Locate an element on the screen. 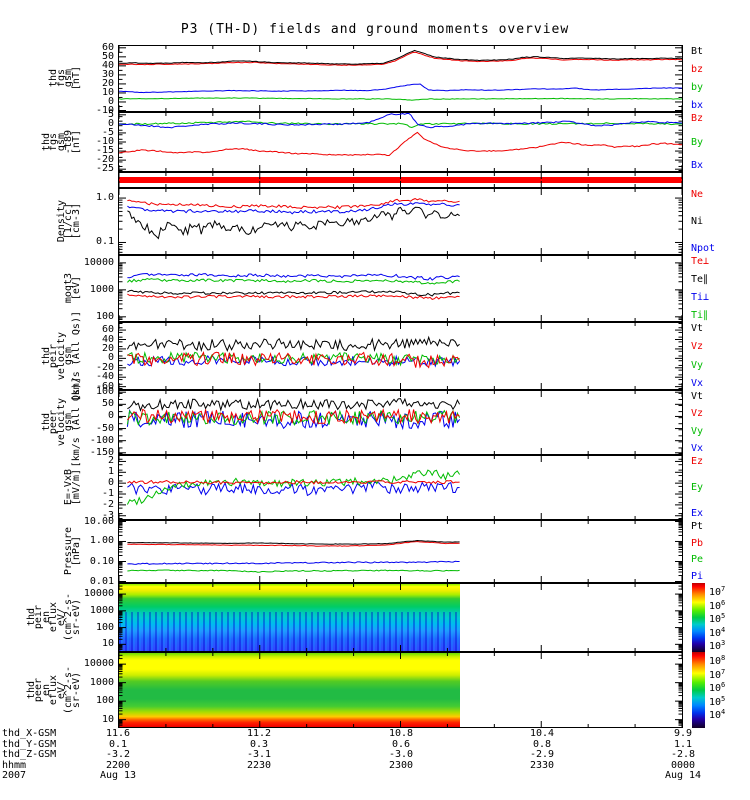 This screenshot has height=800, width=750. y-axis-label-line: [cm-3] is located at coordinates (76, 221).